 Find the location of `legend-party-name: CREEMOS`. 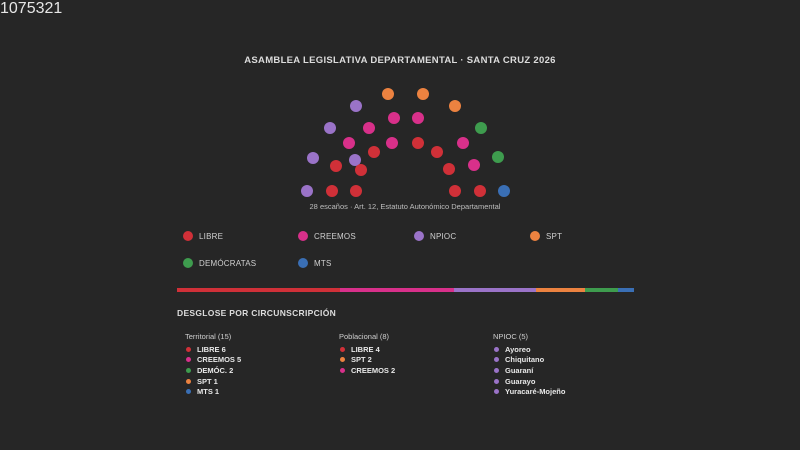

legend-party-name: CREEMOS is located at coordinates (335, 236).